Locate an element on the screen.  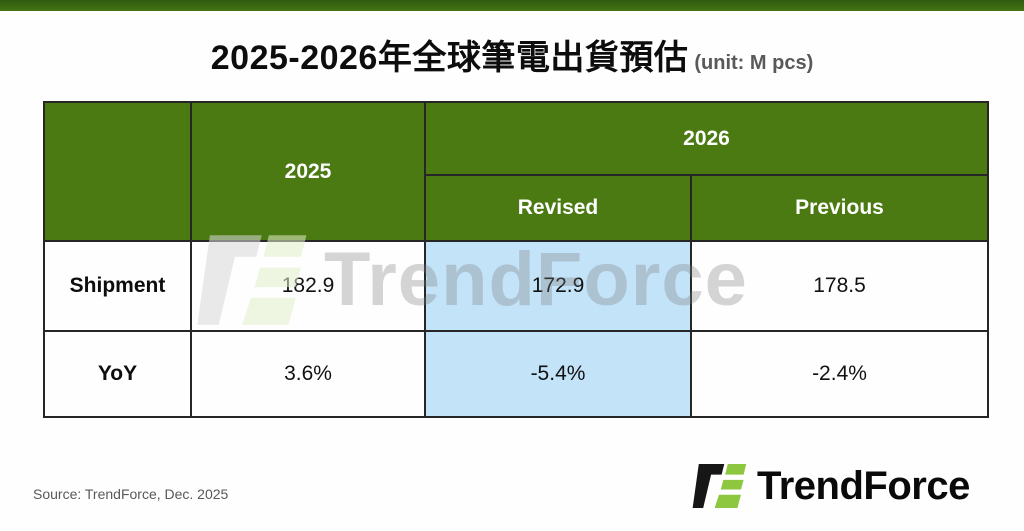
trendforce-logo: TrendForce is located at coordinates (830, 486).